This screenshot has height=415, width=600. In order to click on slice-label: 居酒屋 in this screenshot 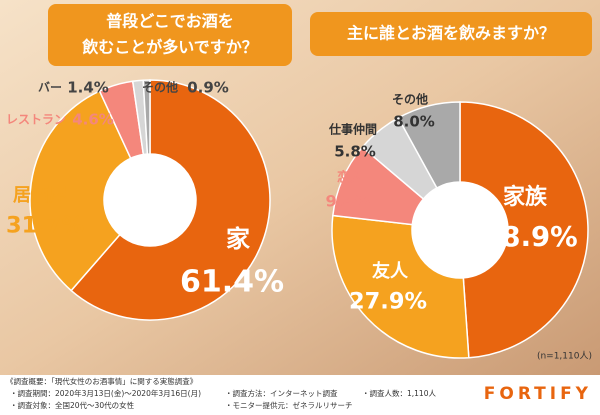, I will do `click(40, 195)`.